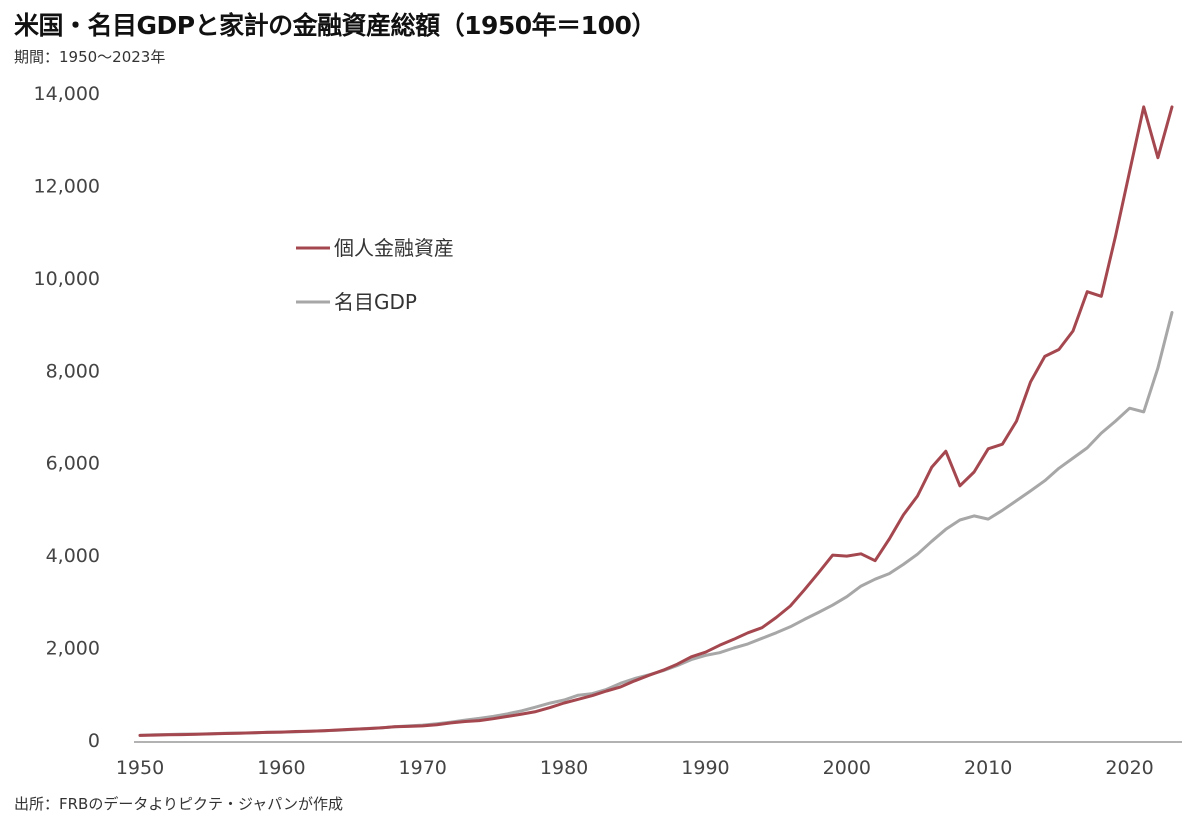 This screenshot has width=1194, height=819. I want to click on y-tick-label: 0, so click(94, 741).